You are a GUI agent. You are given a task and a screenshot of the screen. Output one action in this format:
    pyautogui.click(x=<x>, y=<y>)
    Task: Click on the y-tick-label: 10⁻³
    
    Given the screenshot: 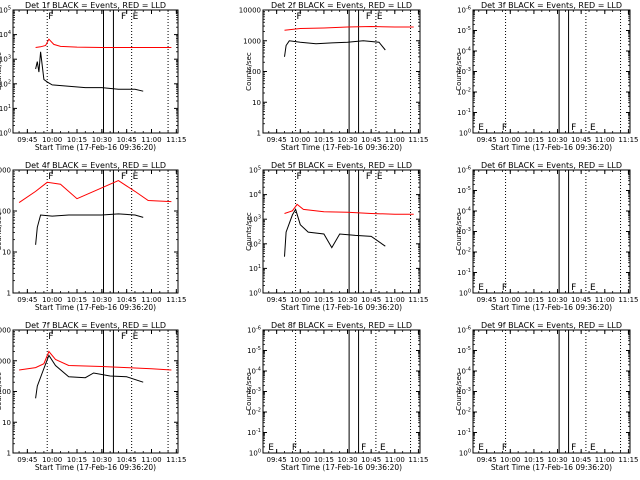 What is the action you would take?
    pyautogui.click(x=254, y=391)
    